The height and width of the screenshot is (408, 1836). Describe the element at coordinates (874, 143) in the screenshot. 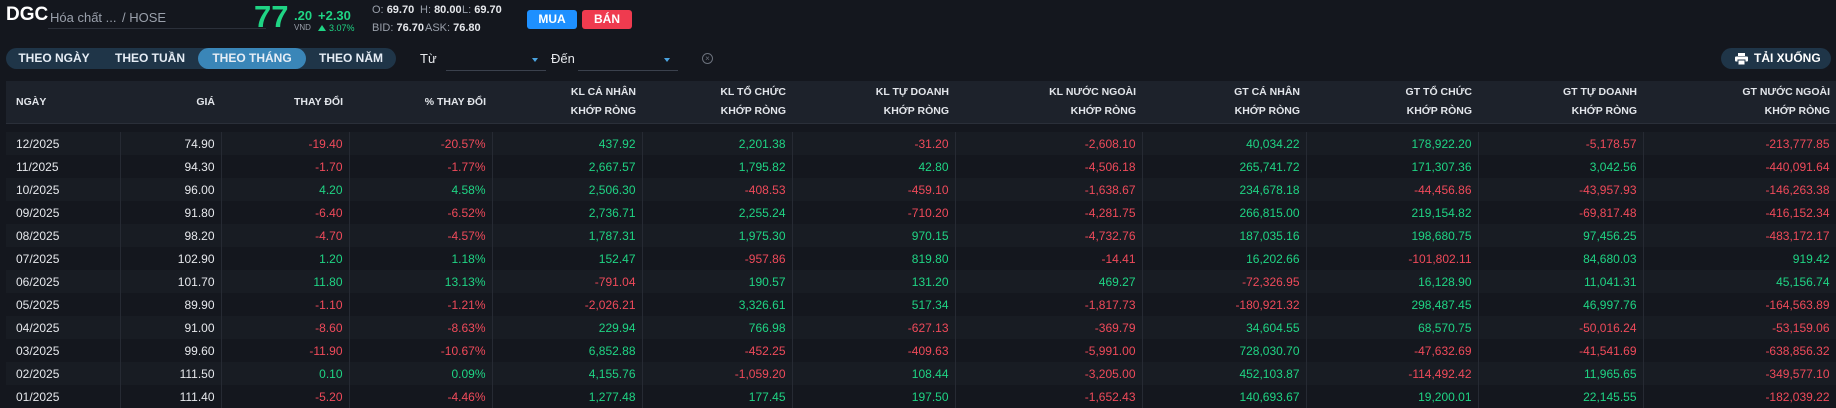

I see `cell-kl-tu-doanh: -31.20` at that location.